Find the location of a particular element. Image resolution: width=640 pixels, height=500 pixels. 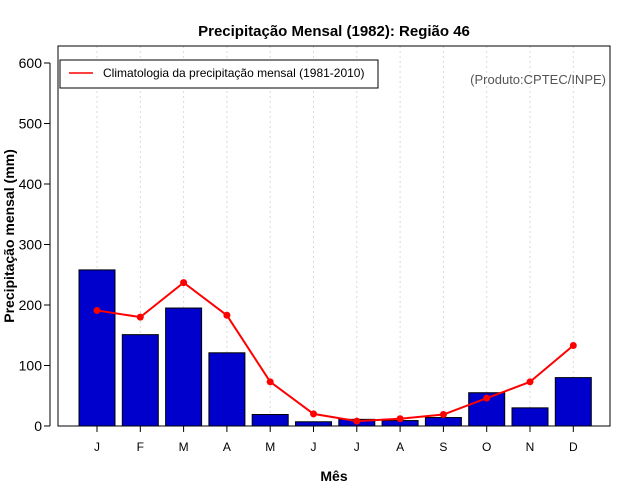

x-axis-label: Mês is located at coordinates (333, 476).